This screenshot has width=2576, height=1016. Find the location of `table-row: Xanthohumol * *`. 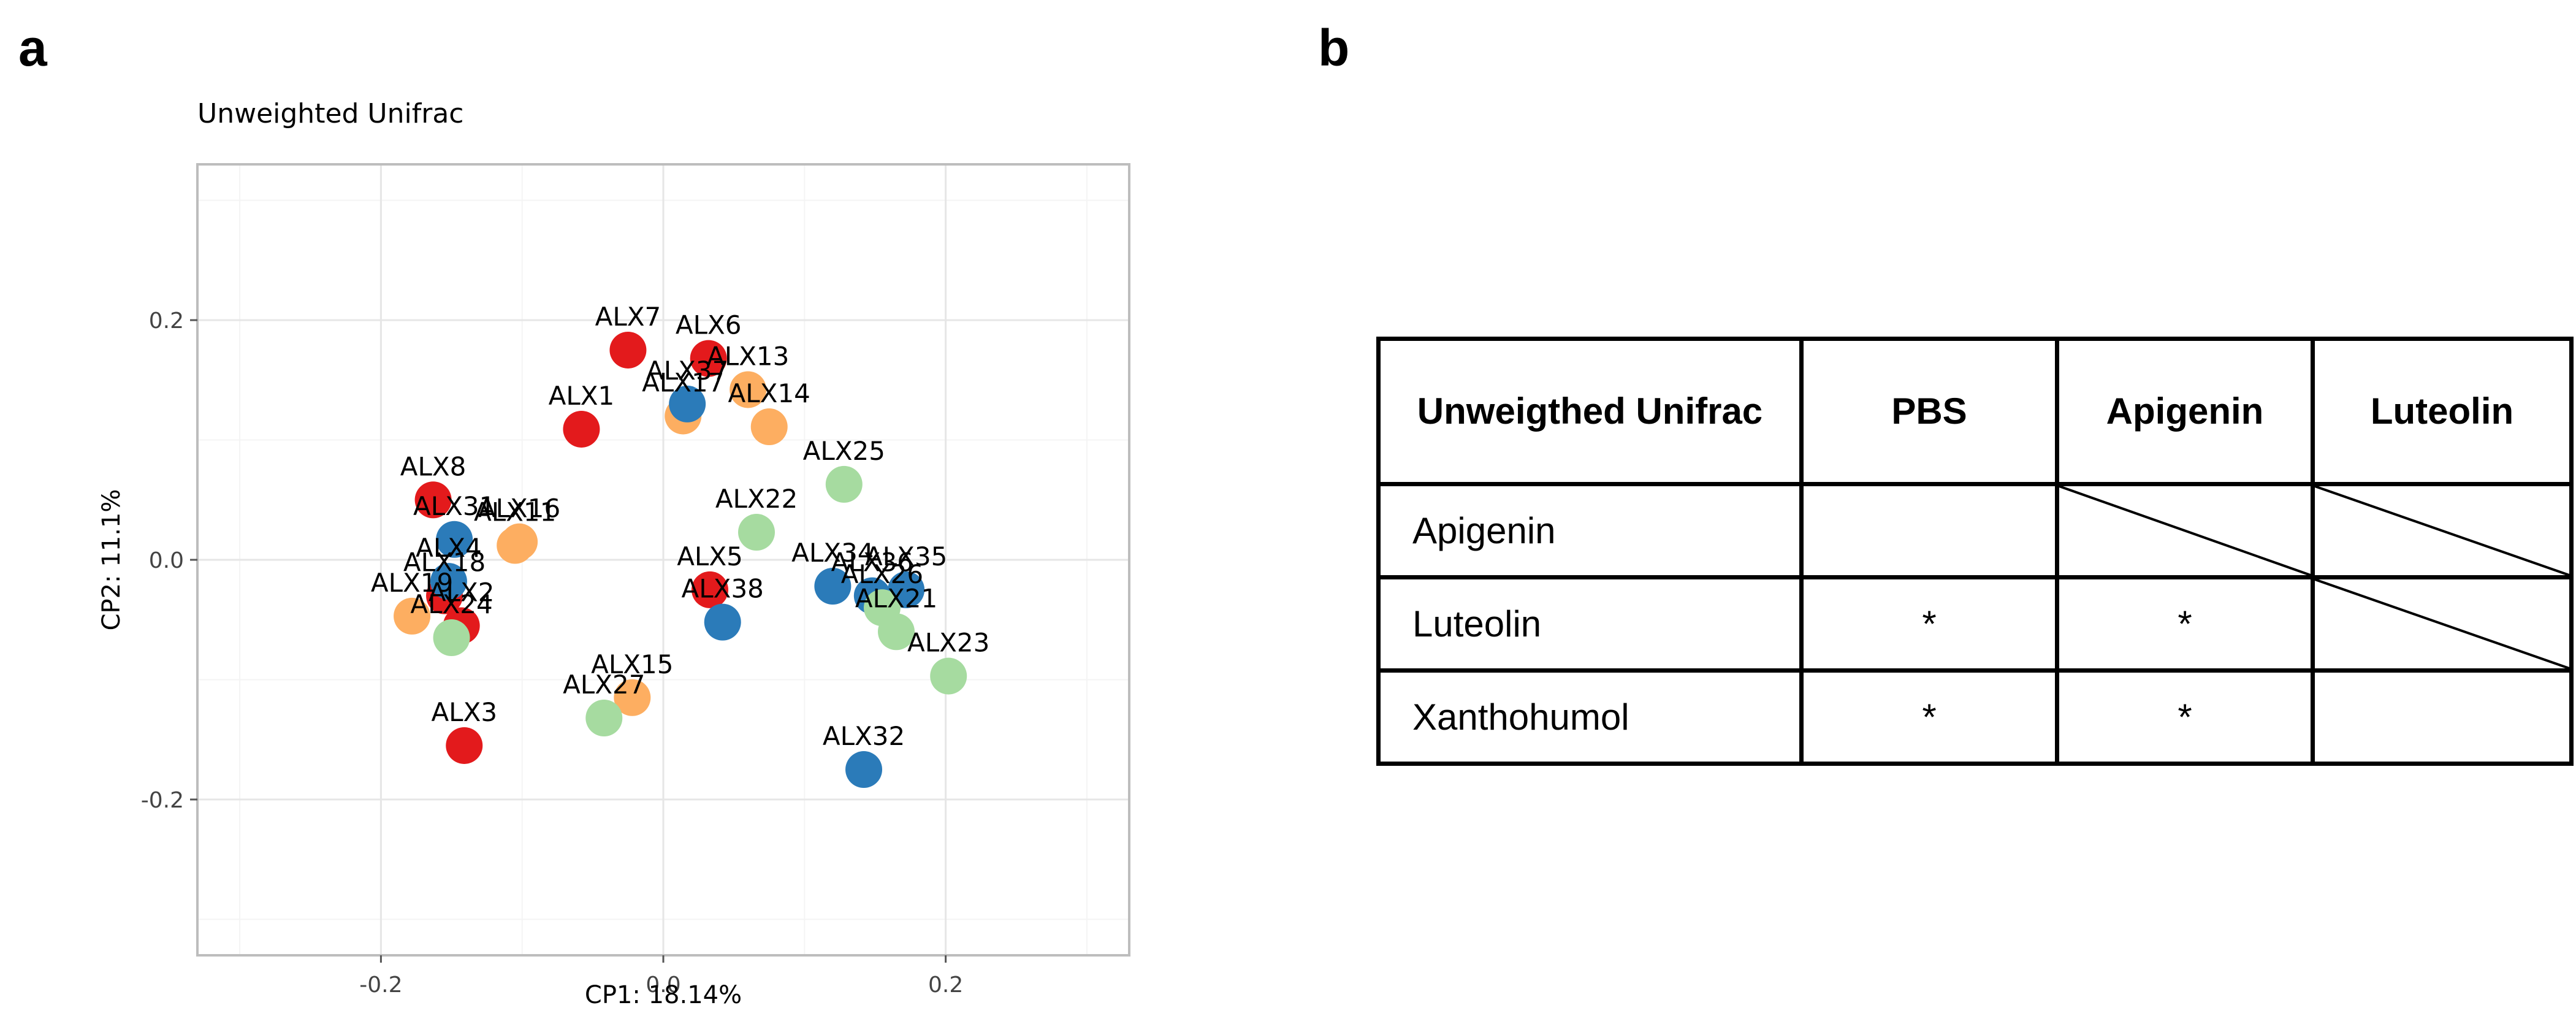

table-row: Xanthohumol * * is located at coordinates (1975, 717).